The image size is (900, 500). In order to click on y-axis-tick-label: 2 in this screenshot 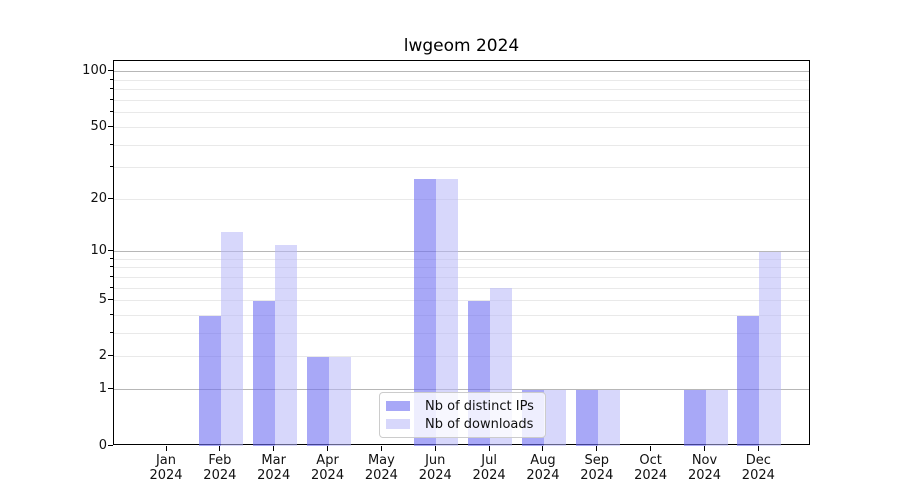, I will do `click(102, 356)`.